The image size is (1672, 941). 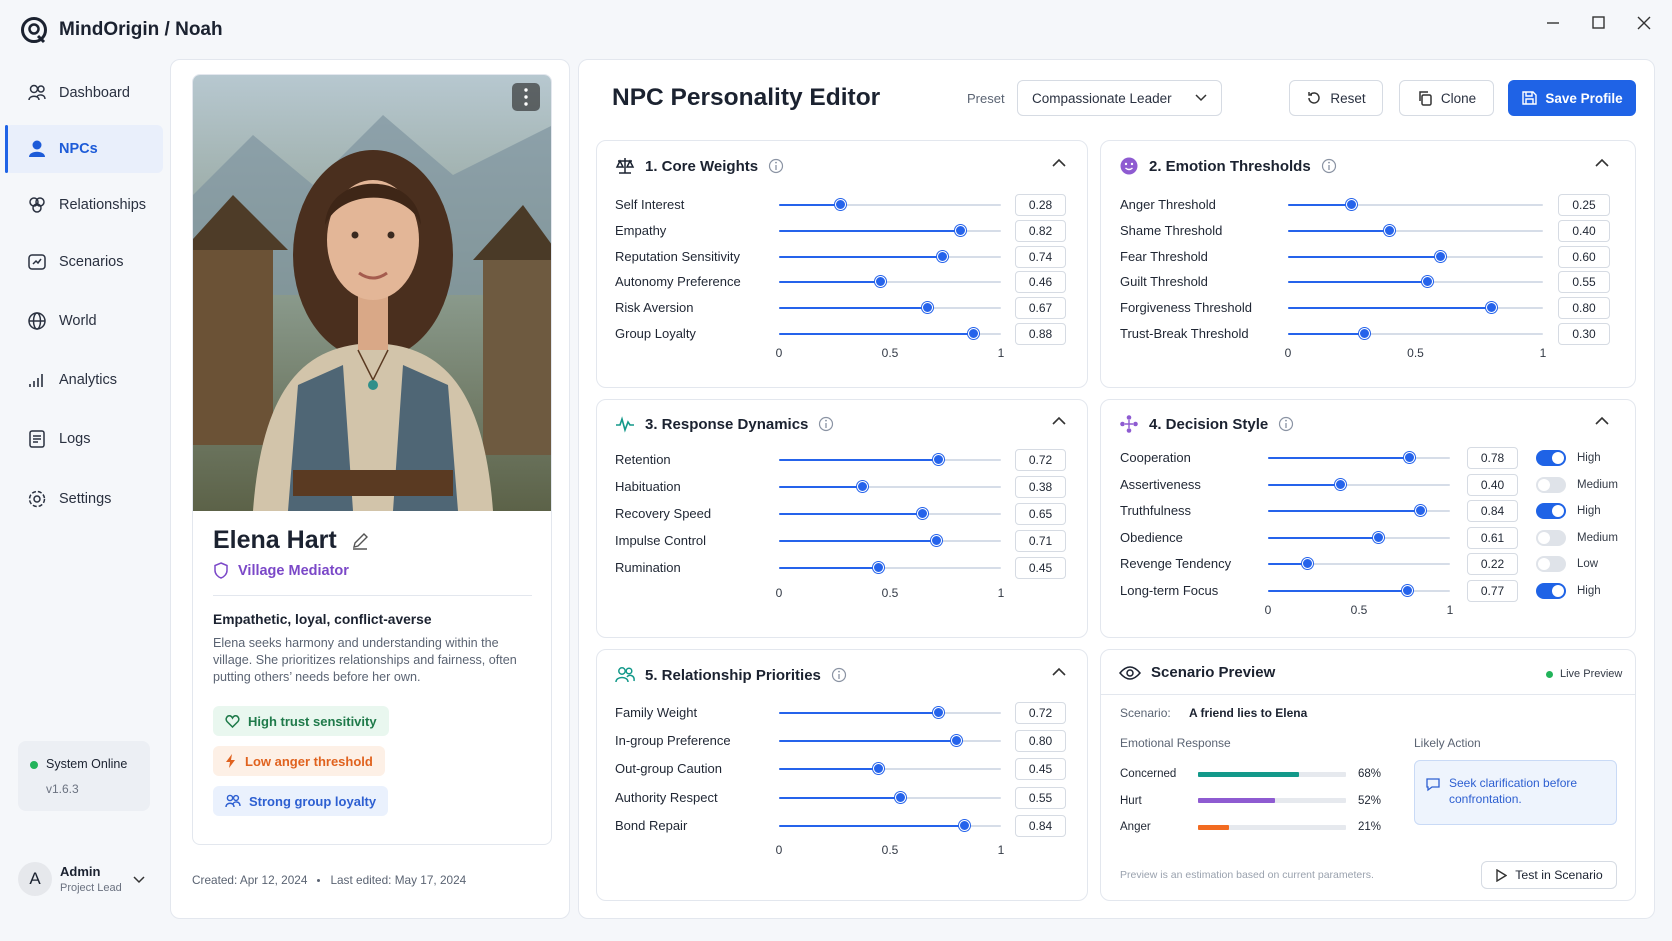 What do you see at coordinates (84, 439) in the screenshot?
I see `nav-item: Logs` at bounding box center [84, 439].